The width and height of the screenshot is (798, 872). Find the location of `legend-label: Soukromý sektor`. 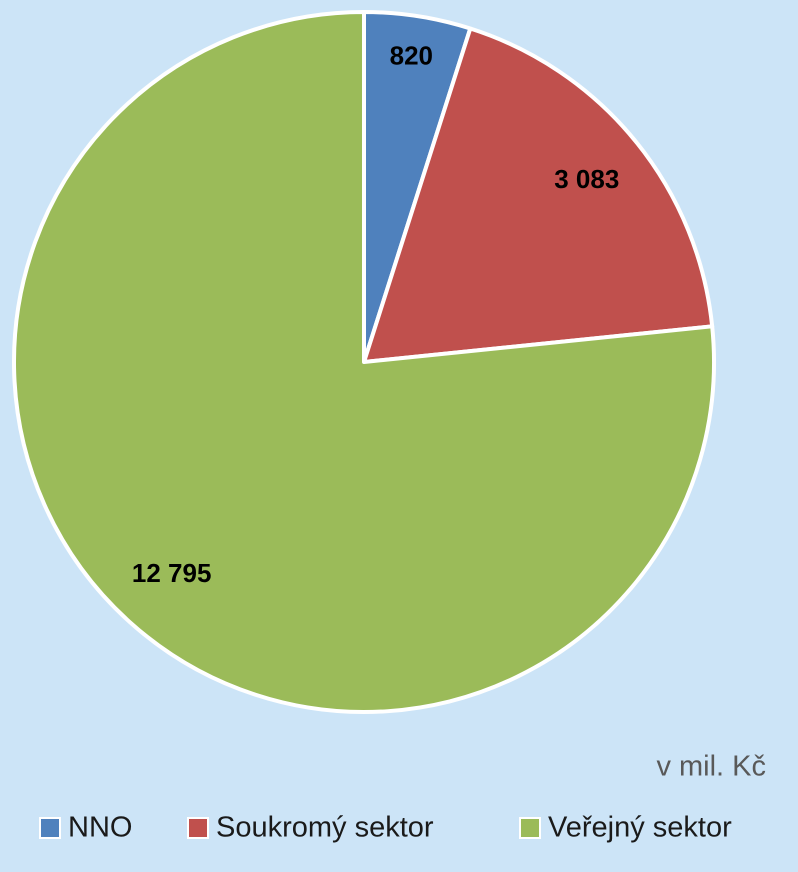

legend-label: Soukromý sektor is located at coordinates (325, 828).